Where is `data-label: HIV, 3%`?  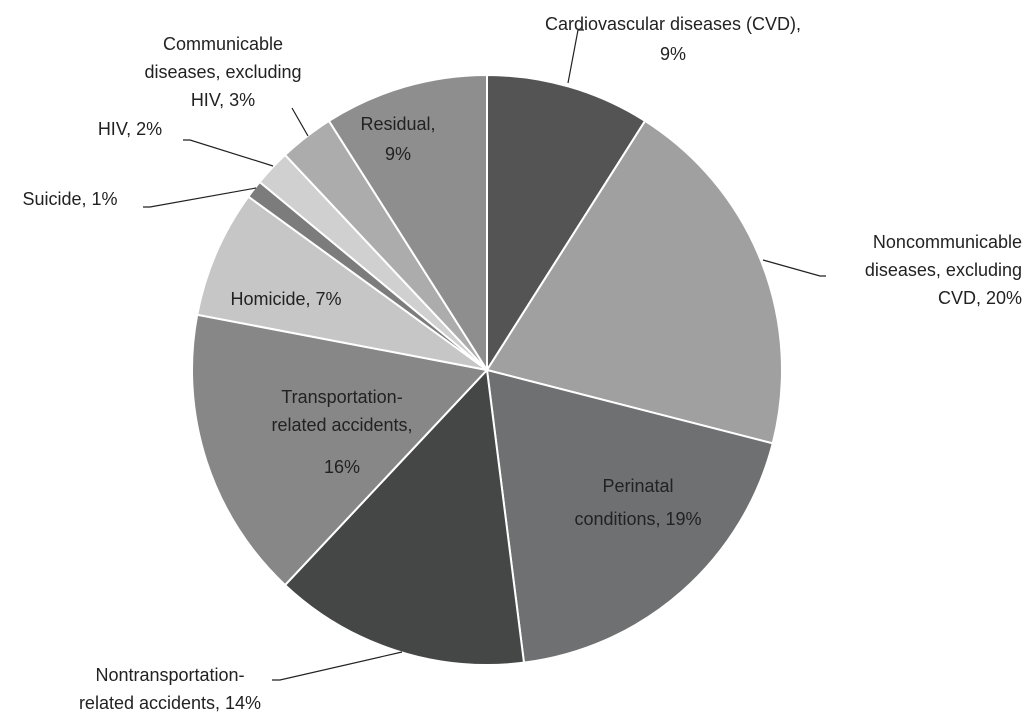
data-label: HIV, 3% is located at coordinates (223, 100).